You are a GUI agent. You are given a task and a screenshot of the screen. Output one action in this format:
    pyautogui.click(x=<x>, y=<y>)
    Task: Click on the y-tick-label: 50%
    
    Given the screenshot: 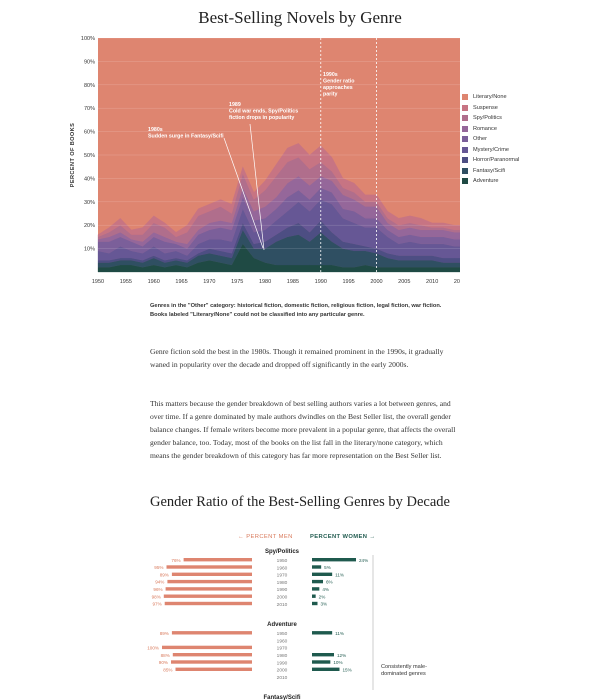 What is the action you would take?
    pyautogui.click(x=89, y=156)
    